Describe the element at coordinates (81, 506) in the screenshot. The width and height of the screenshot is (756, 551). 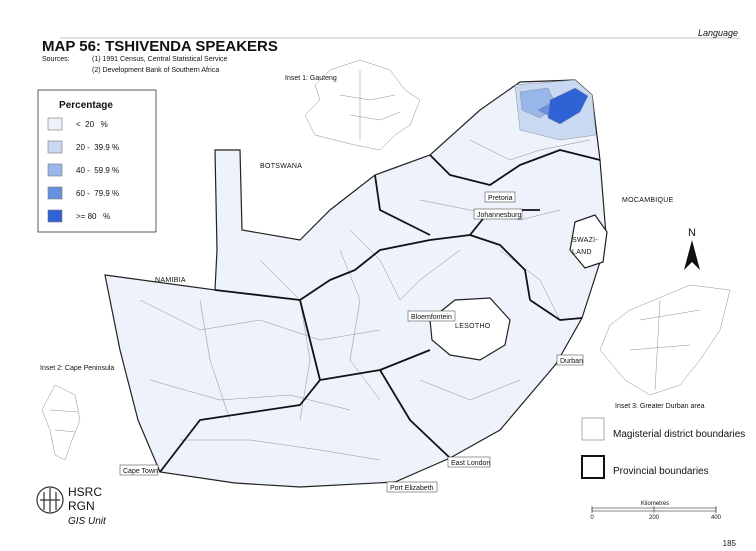
I see `logo-text: RGN` at that location.